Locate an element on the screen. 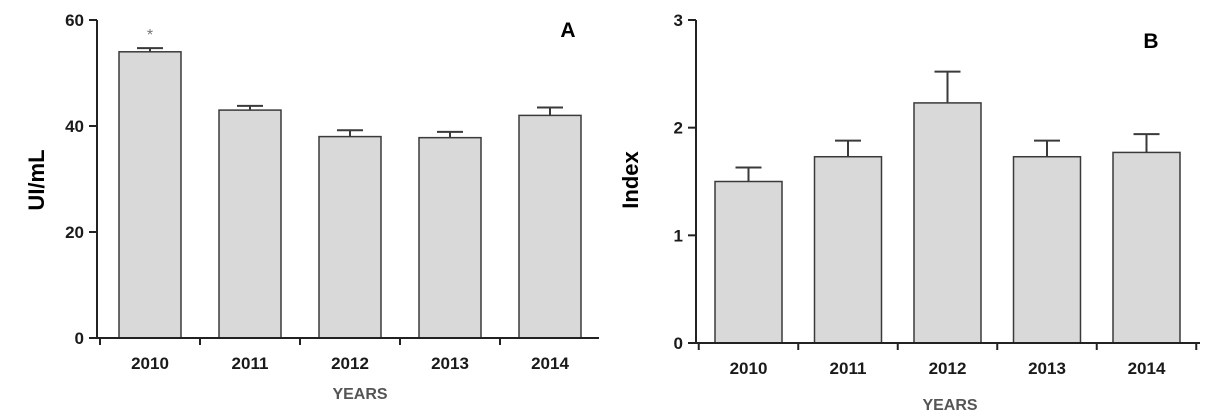 This screenshot has height=414, width=1207. chart-a-x-tick-label-2013: 2013 is located at coordinates (450, 363).